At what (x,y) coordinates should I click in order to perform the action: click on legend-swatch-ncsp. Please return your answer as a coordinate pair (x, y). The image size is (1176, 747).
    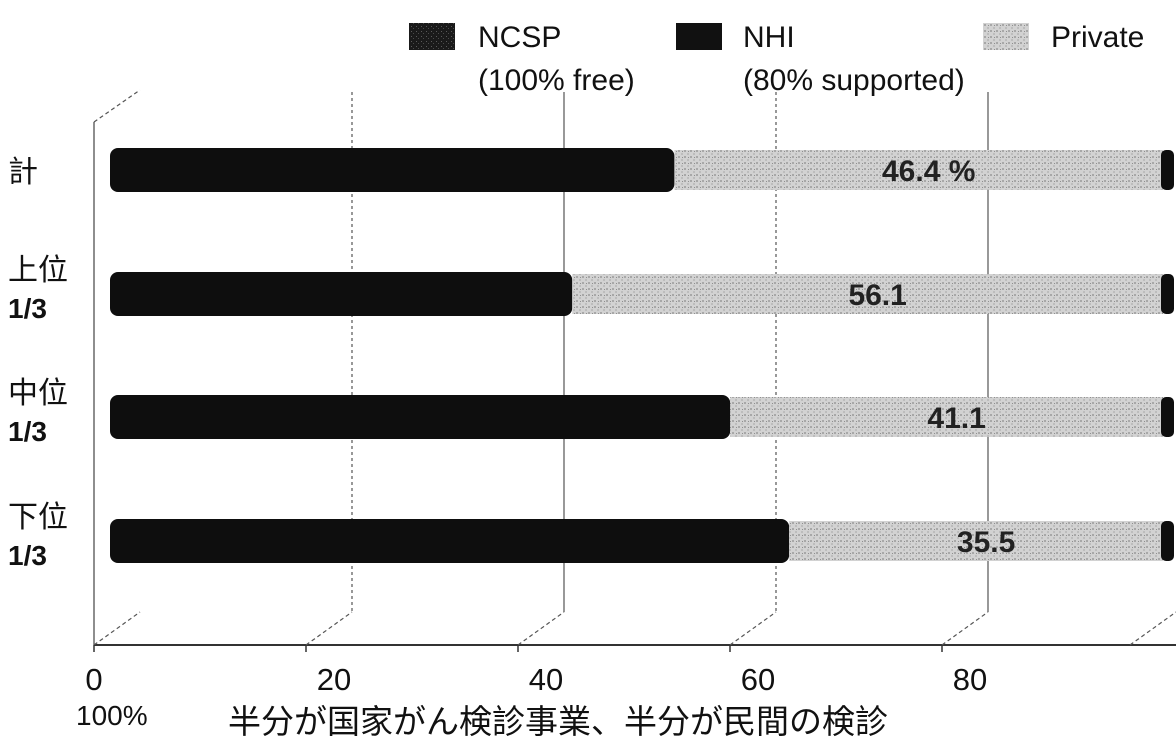
    Looking at the image, I should click on (432, 36).